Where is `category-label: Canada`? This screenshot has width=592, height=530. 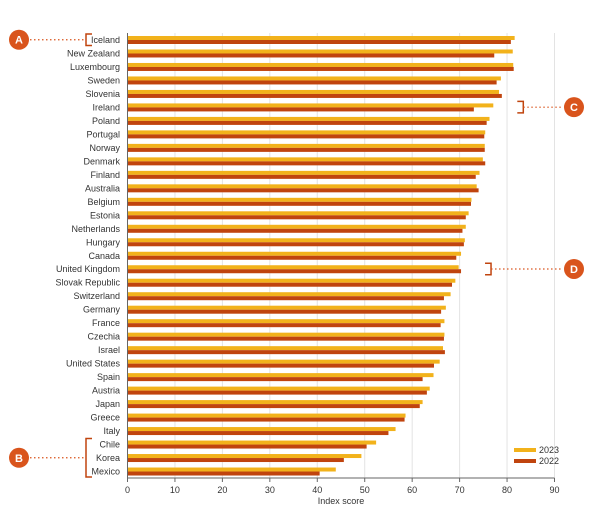 category-label: Canada is located at coordinates (104, 256).